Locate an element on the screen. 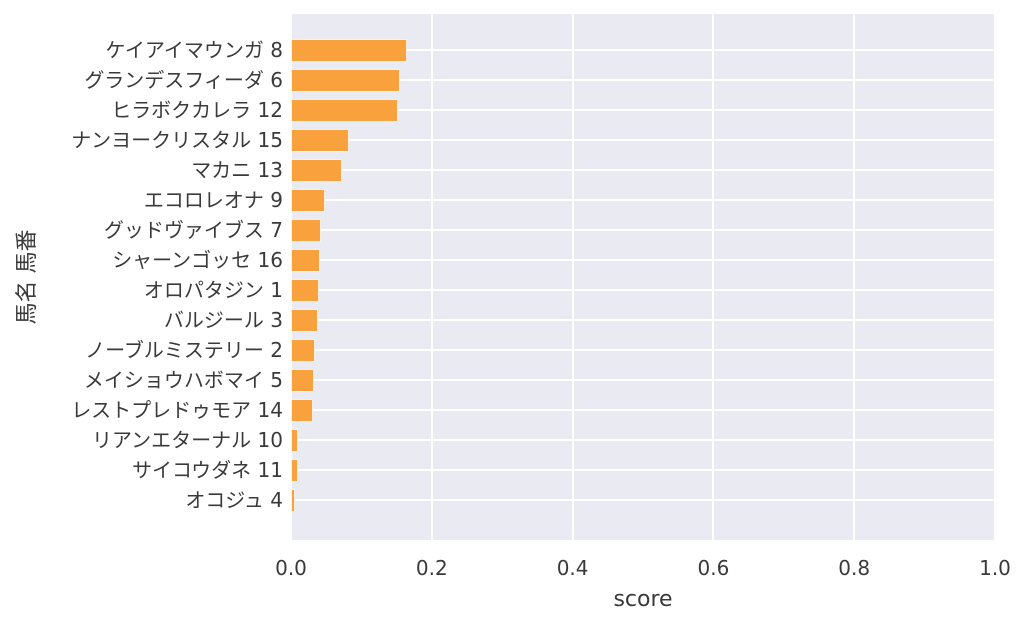 This screenshot has width=1024, height=627. y-tick-label: メイショウハボマイ 5 is located at coordinates (183, 380).